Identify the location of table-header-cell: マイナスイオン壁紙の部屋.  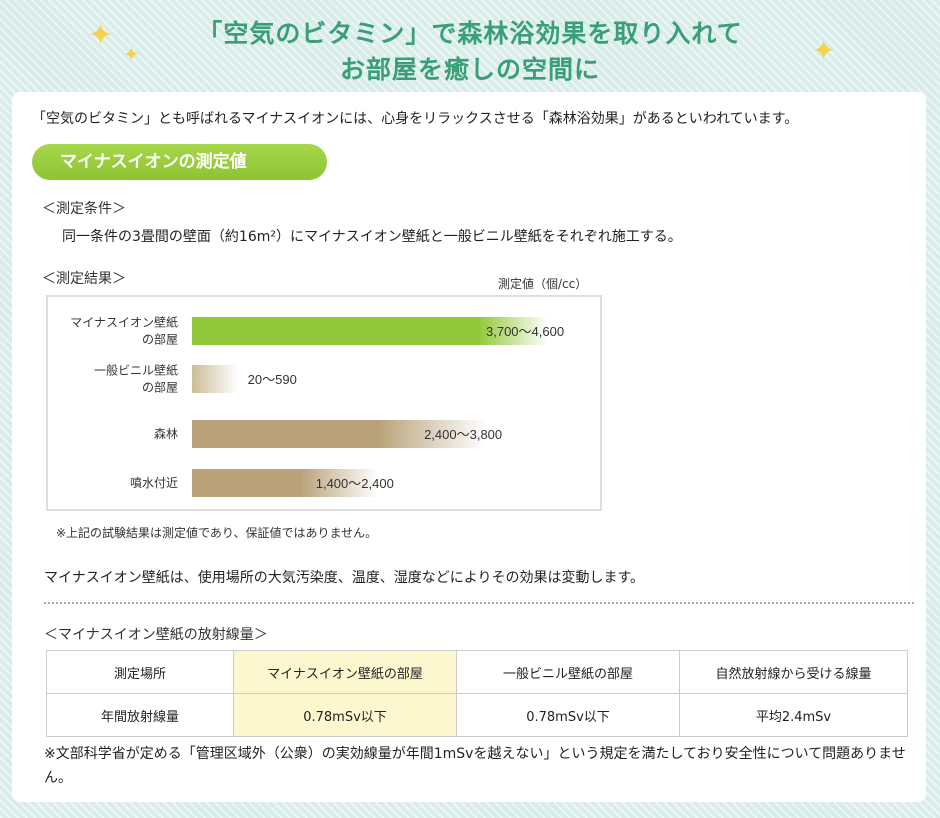
(345, 672).